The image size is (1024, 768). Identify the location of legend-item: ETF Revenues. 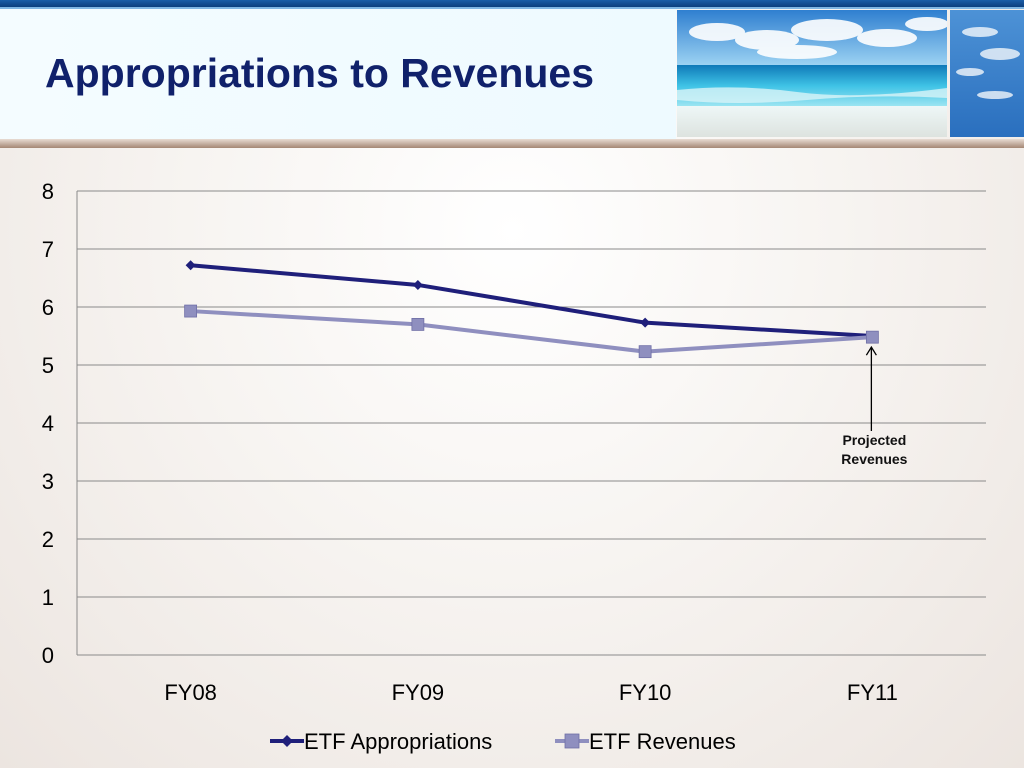
(645, 741).